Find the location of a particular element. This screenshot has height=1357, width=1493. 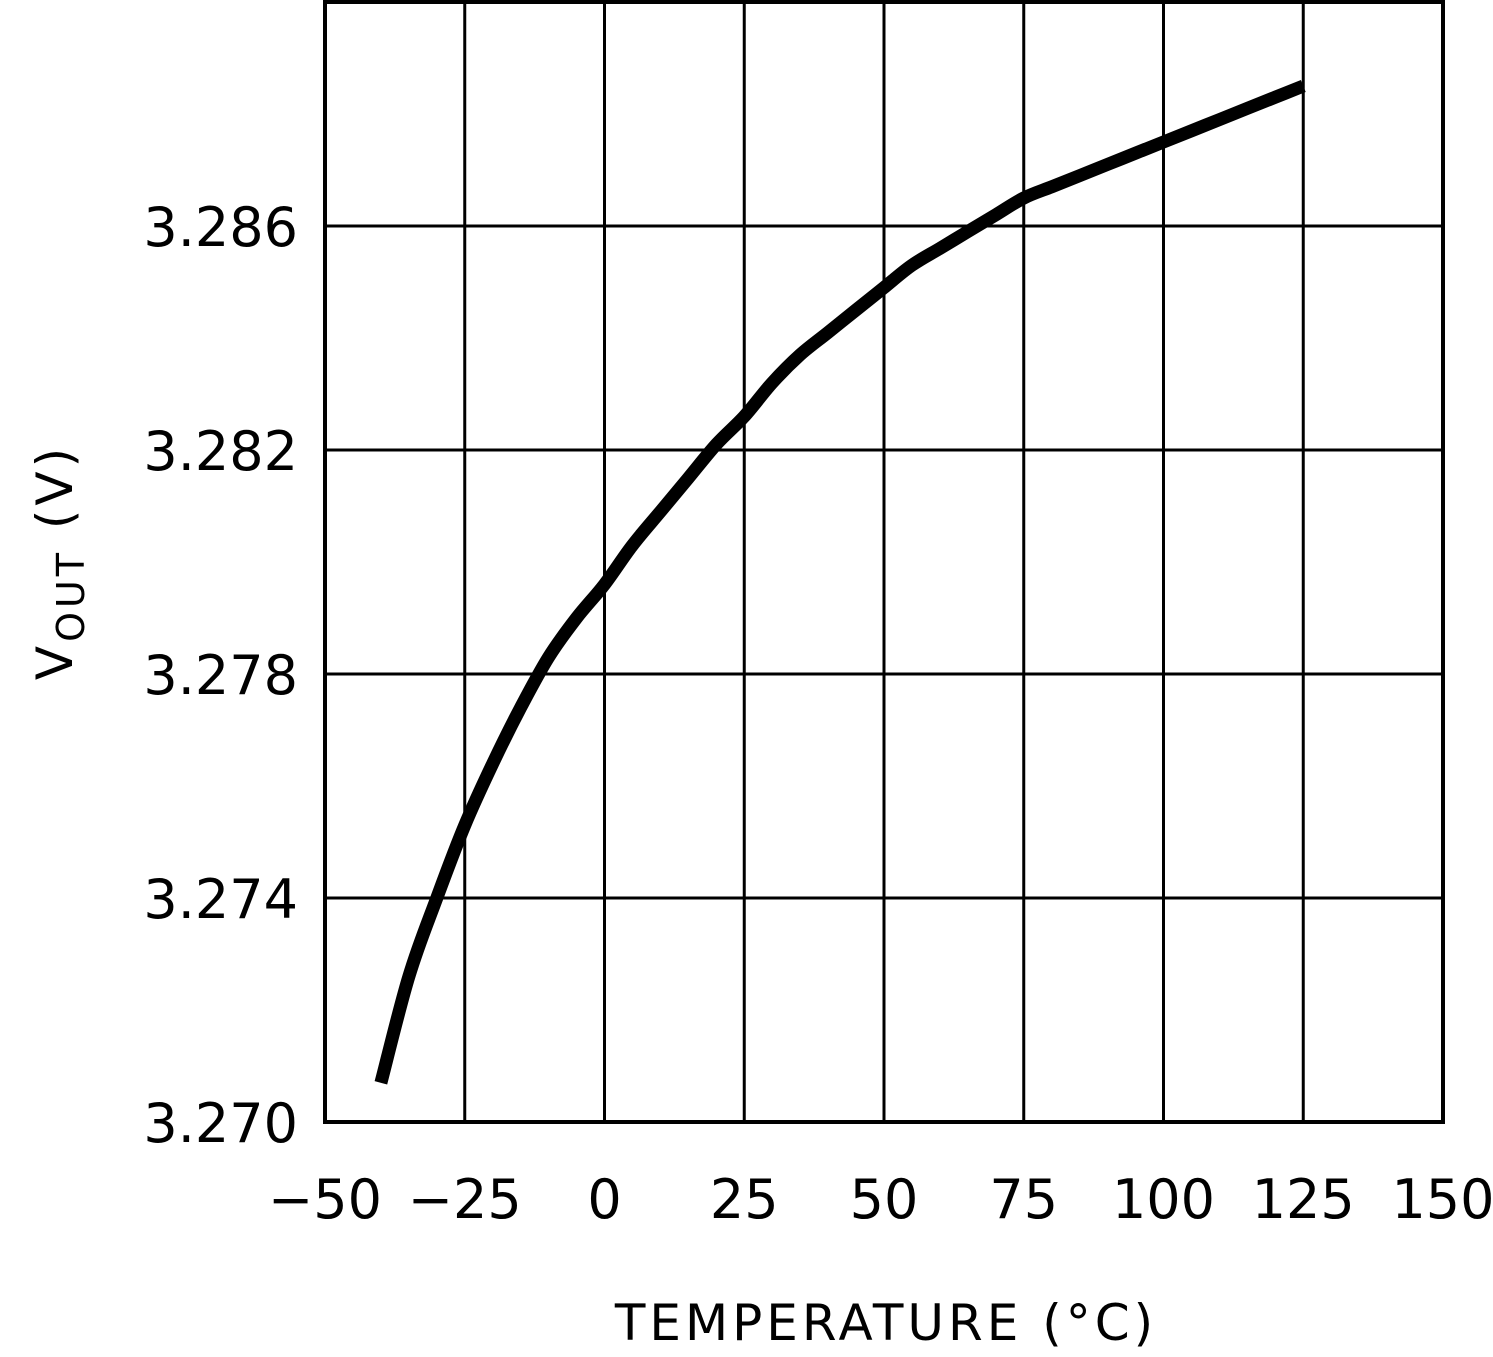

y-axis-title-subscript: OUT is located at coordinates (71, 595).